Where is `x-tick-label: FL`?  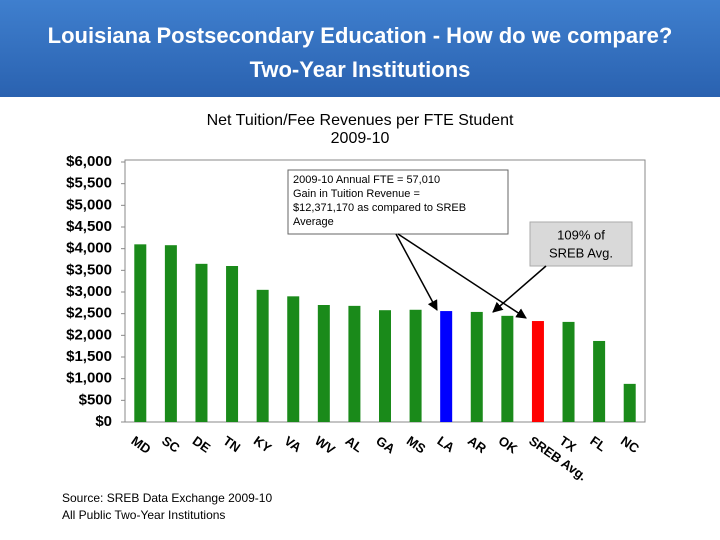
x-tick-label: FL is located at coordinates (598, 443).